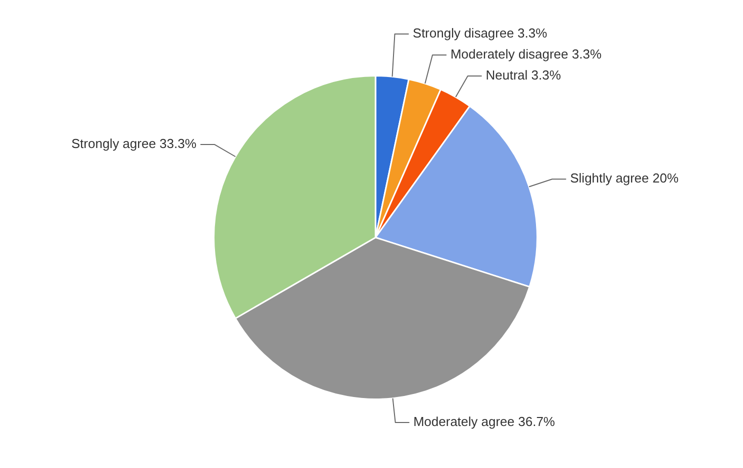 The image size is (743, 468). I want to click on slice-label: Moderately disagree 3.3%, so click(526, 54).